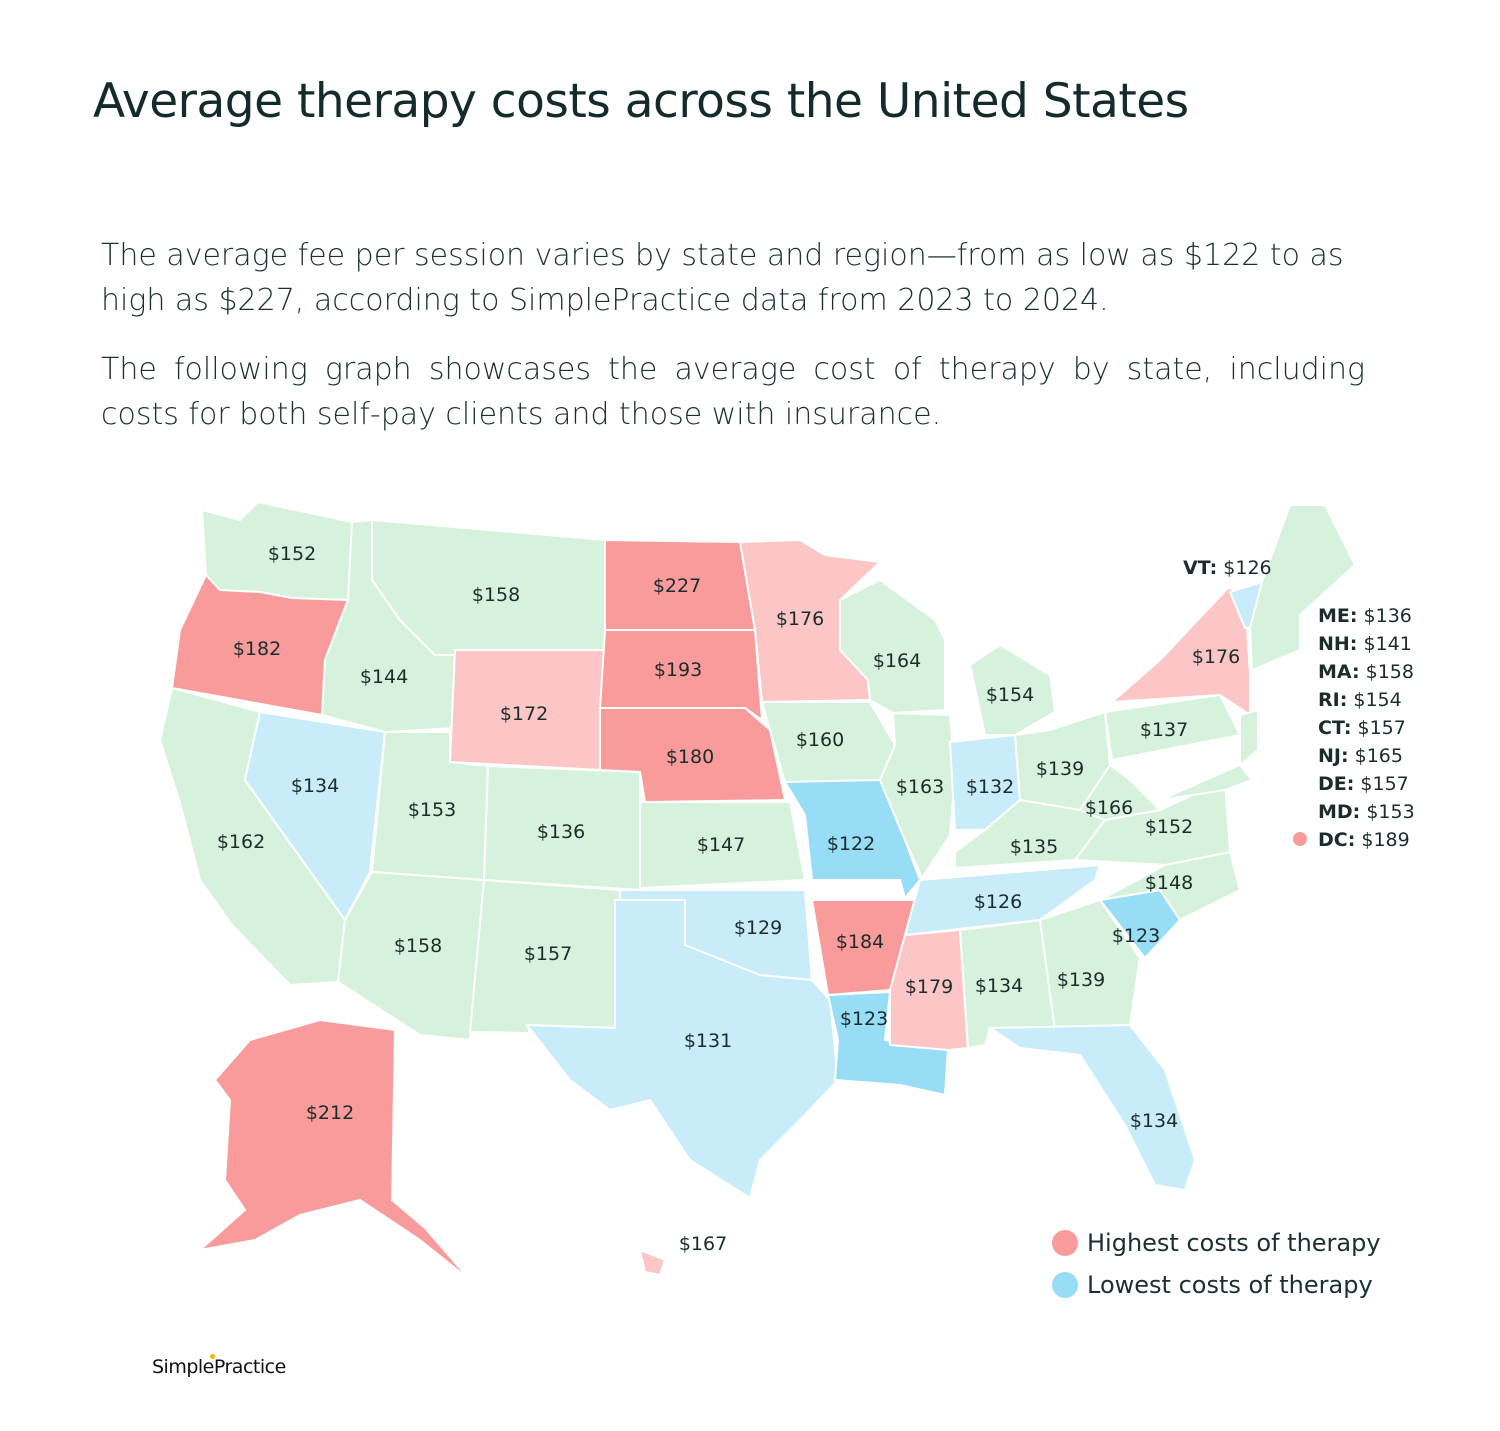 Image resolution: width=1500 pixels, height=1431 pixels. I want to click on state-label-la: $123, so click(864, 1019).